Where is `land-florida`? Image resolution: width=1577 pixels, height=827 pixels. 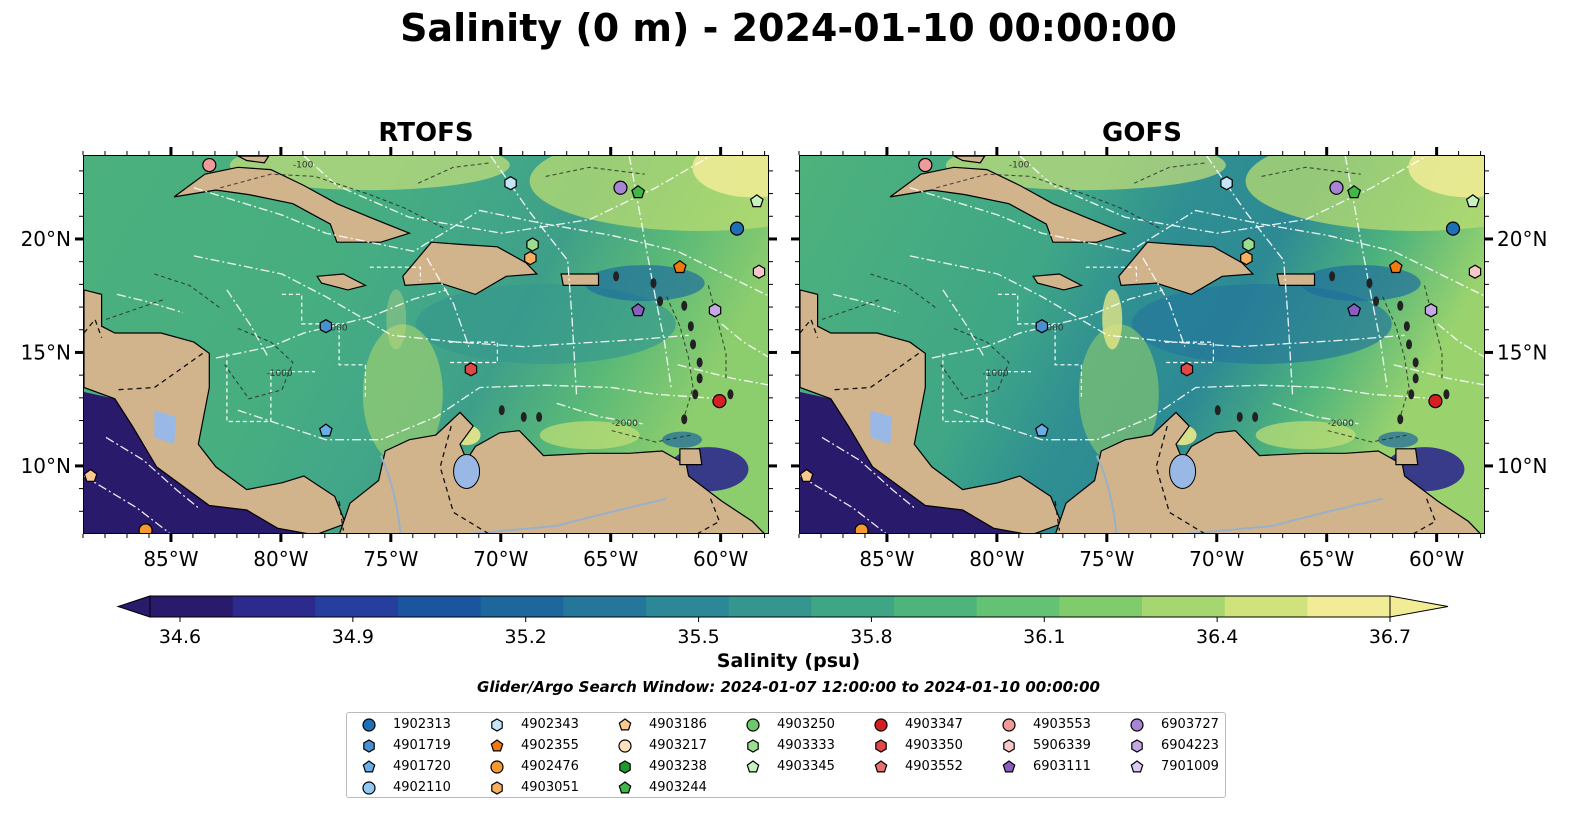 land-florida is located at coordinates (969, 160).